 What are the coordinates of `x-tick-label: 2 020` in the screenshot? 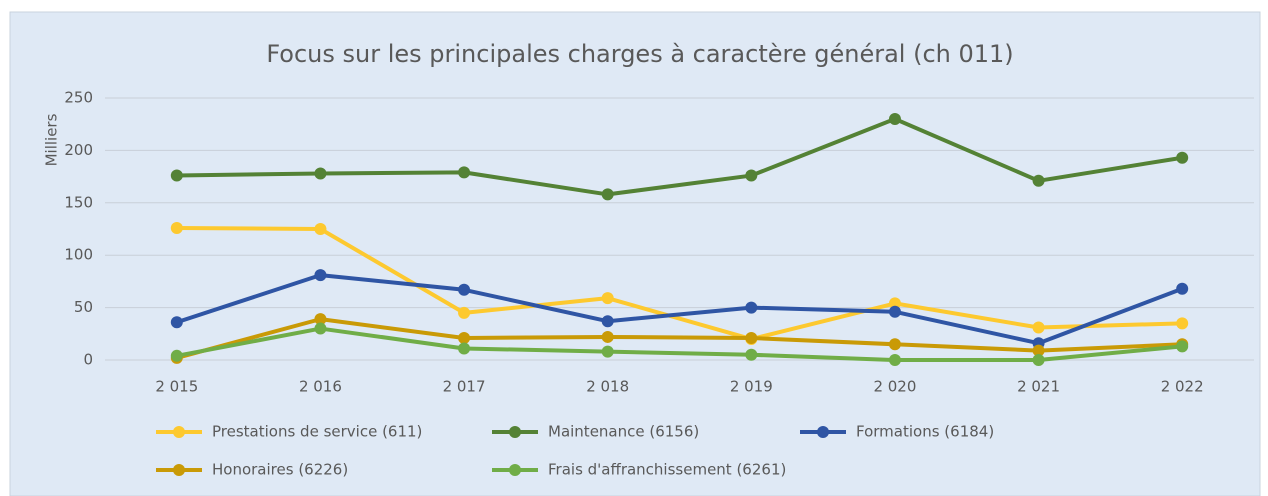 It's located at (894, 387).